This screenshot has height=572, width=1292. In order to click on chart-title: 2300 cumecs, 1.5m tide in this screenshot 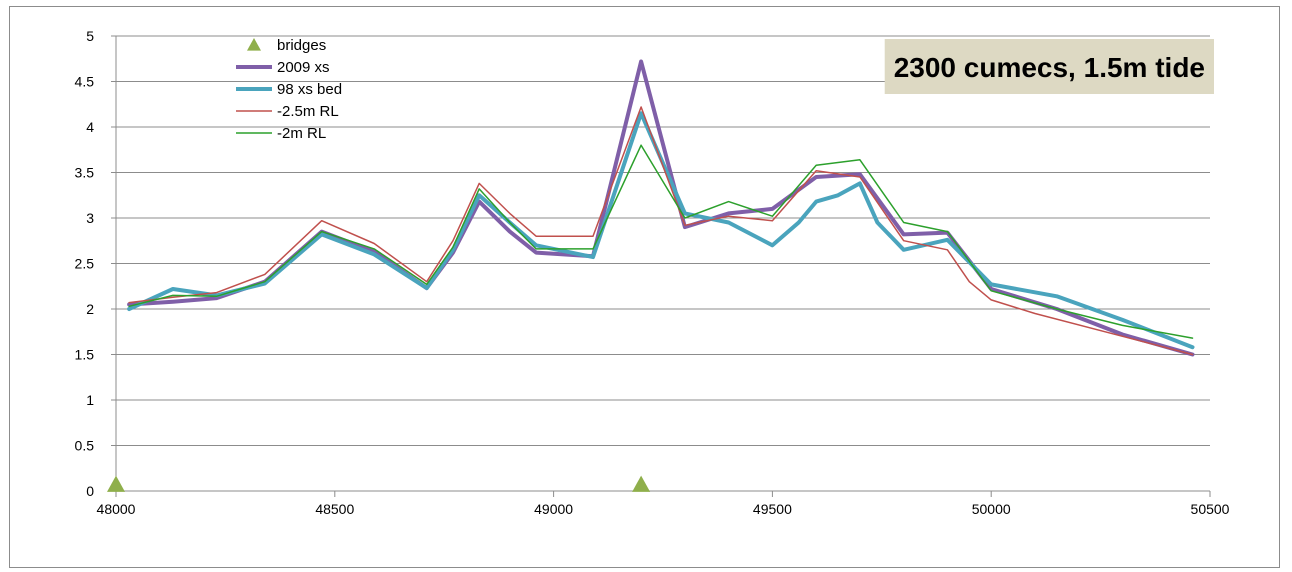, I will do `click(1049, 67)`.